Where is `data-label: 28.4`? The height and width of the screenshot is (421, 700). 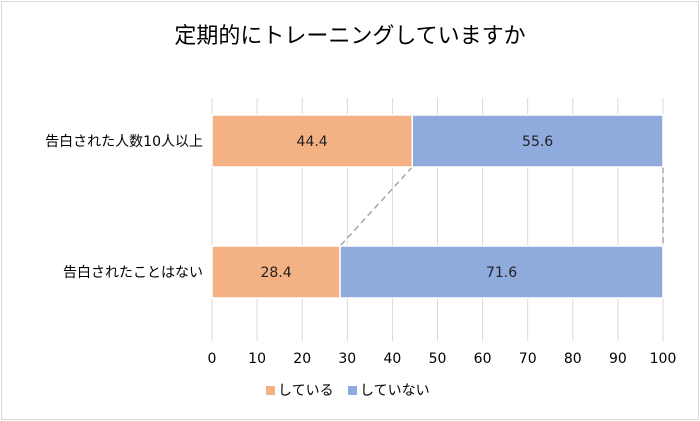
data-label: 28.4 is located at coordinates (275, 273).